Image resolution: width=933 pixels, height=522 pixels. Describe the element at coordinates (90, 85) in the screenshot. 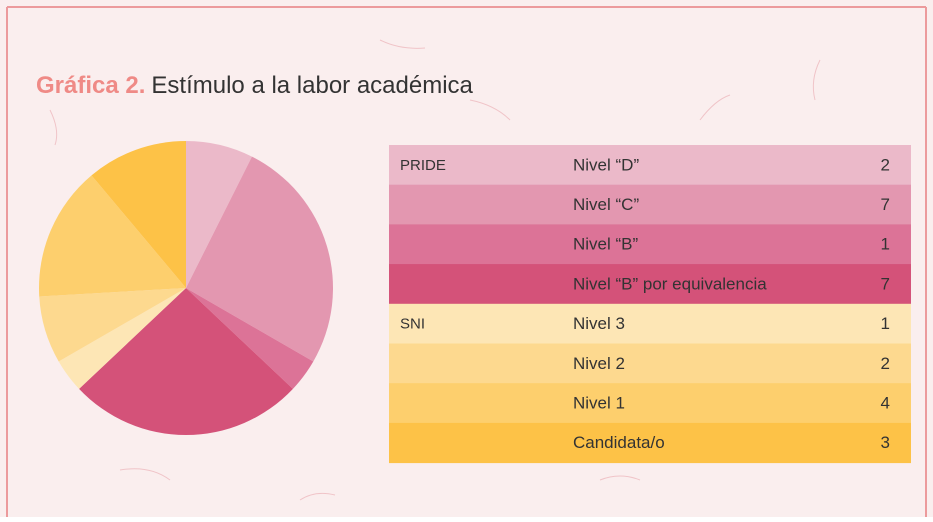

I see `title-label: Gráfica 2.` at that location.